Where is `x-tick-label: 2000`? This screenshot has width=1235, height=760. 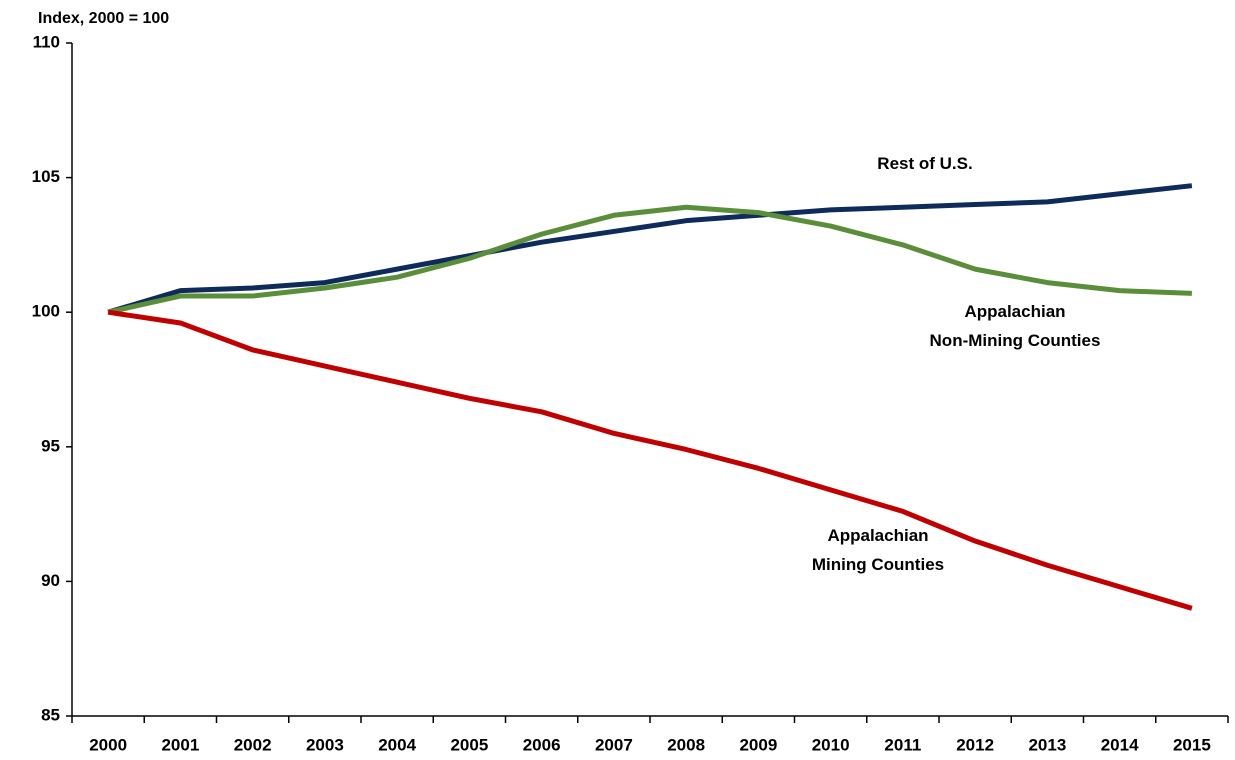 x-tick-label: 2000 is located at coordinates (108, 744).